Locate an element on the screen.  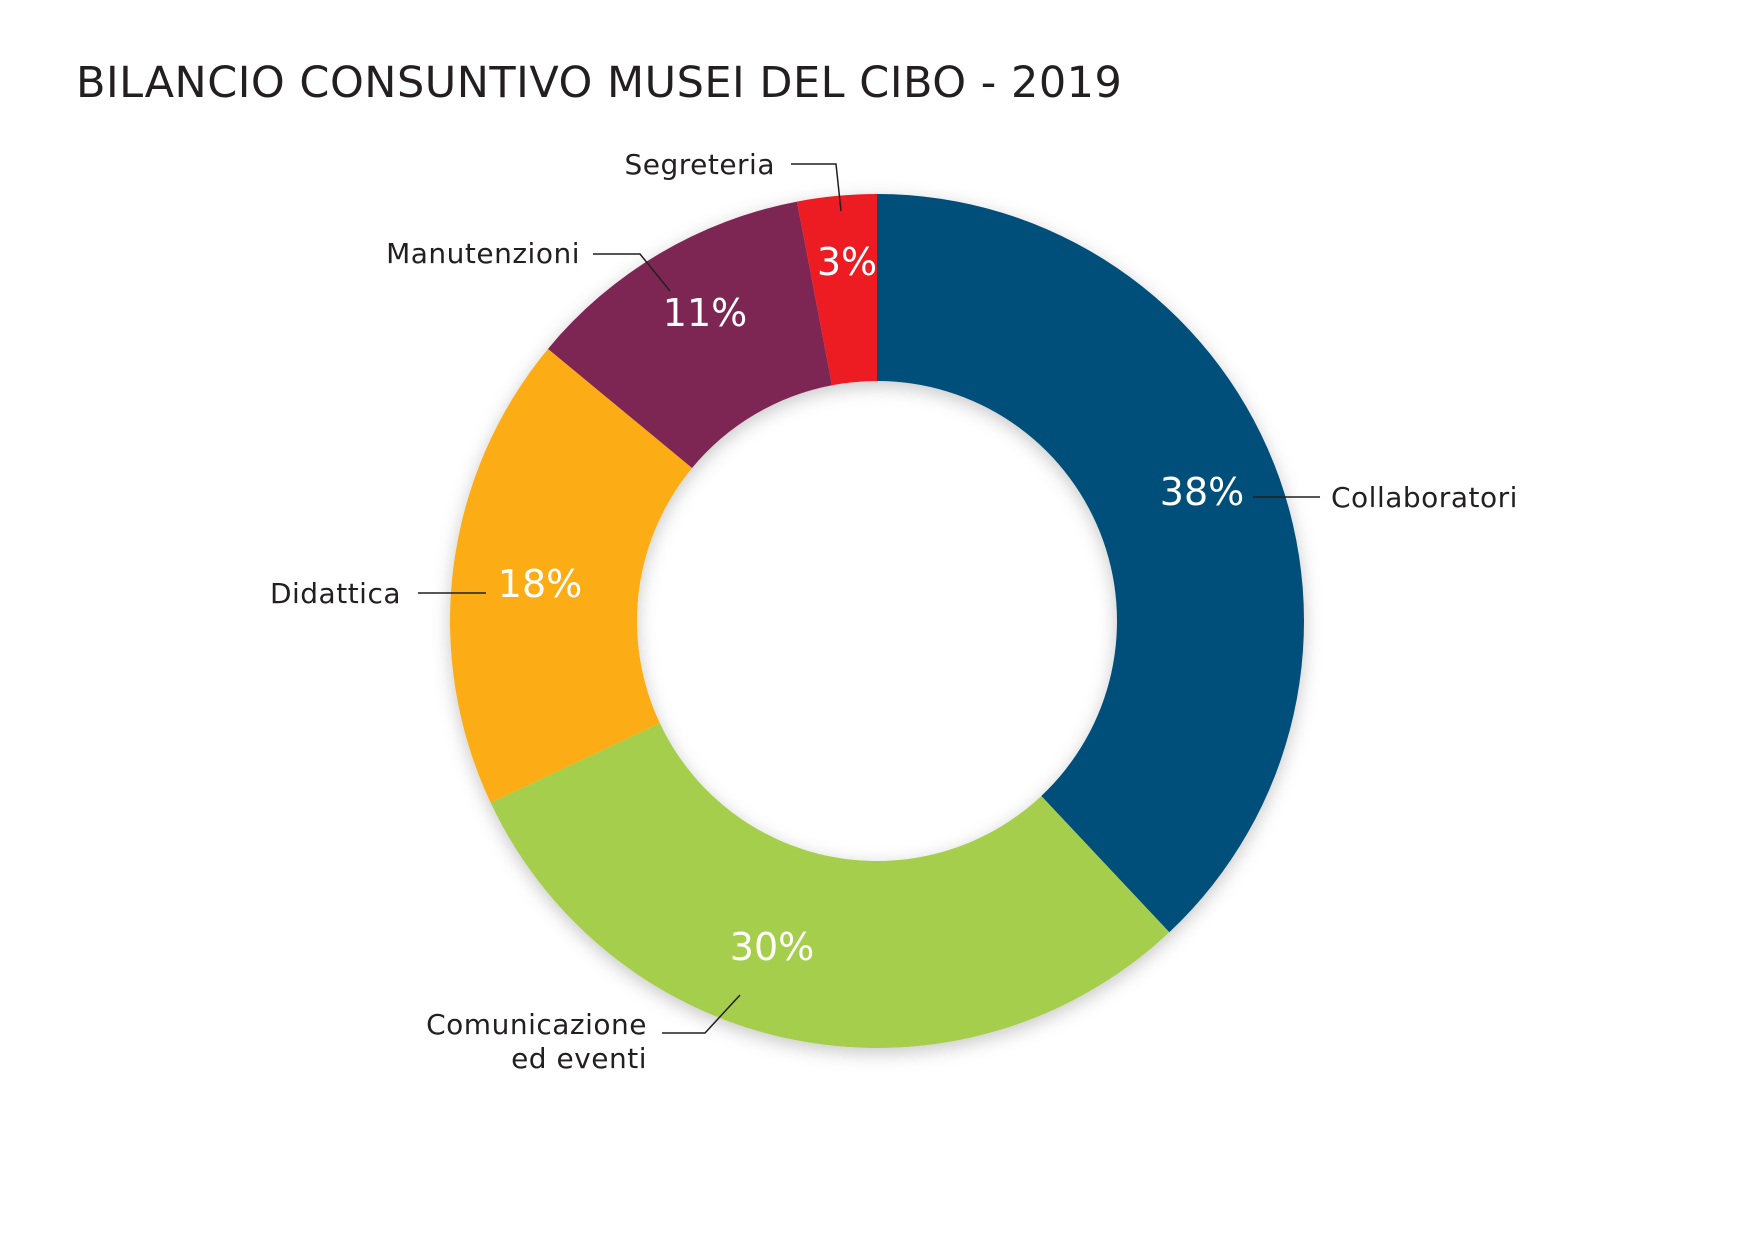
leader-line-manutenzioni is located at coordinates (632, 272).